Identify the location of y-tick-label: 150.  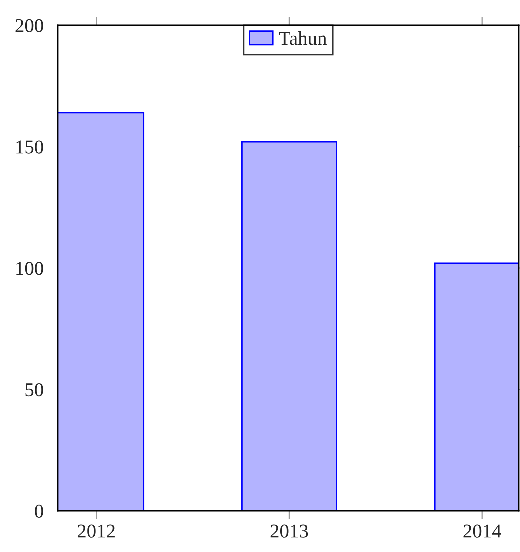
(30, 147).